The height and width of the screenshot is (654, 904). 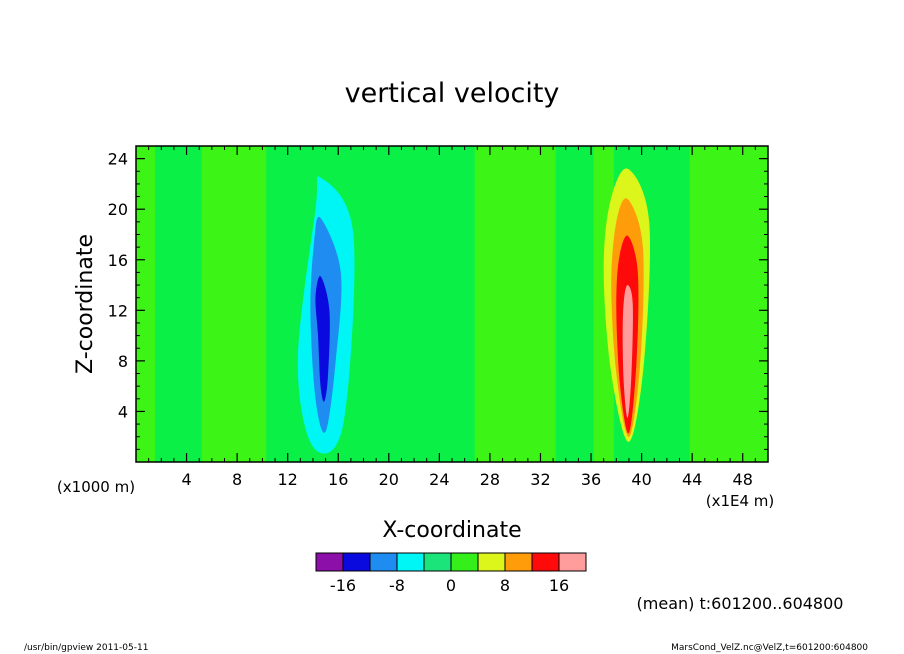 I want to click on colorbar-label-0: -16, so click(x=343, y=585).